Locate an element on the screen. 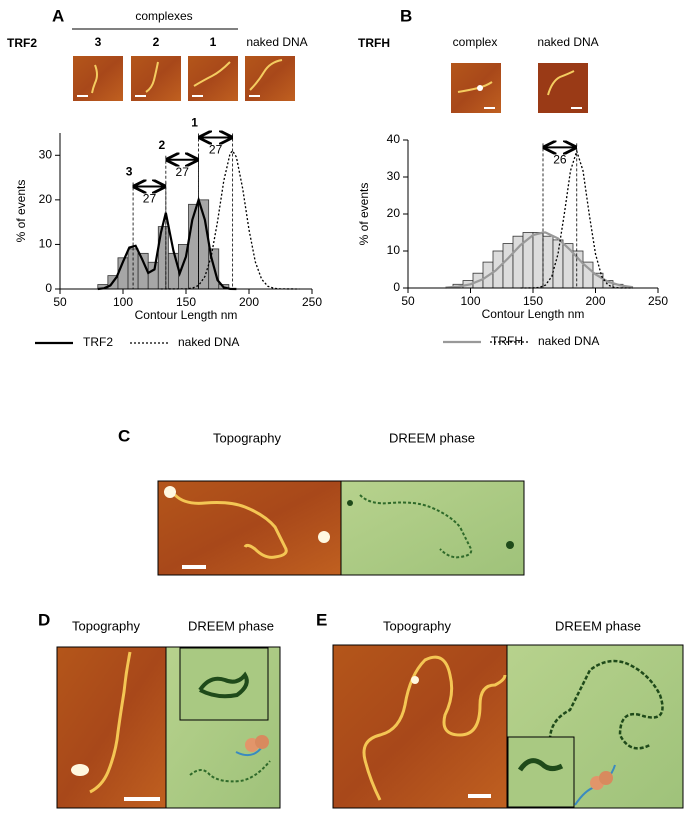  peak-label: 1 is located at coordinates (194, 123).